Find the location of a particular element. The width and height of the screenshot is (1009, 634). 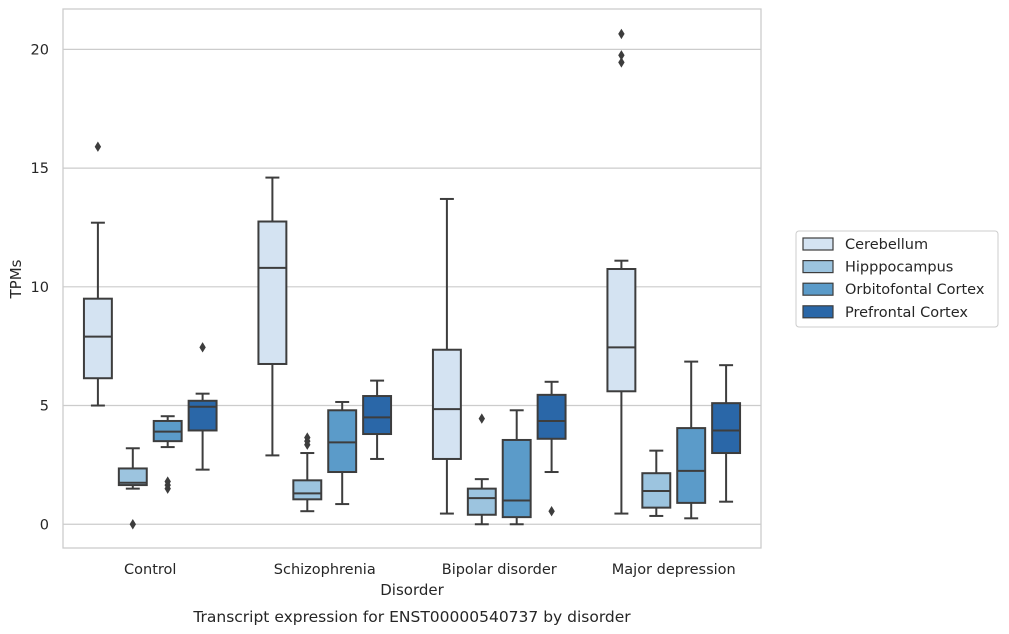

x-tick-label: Bipolar disorder is located at coordinates (499, 570).